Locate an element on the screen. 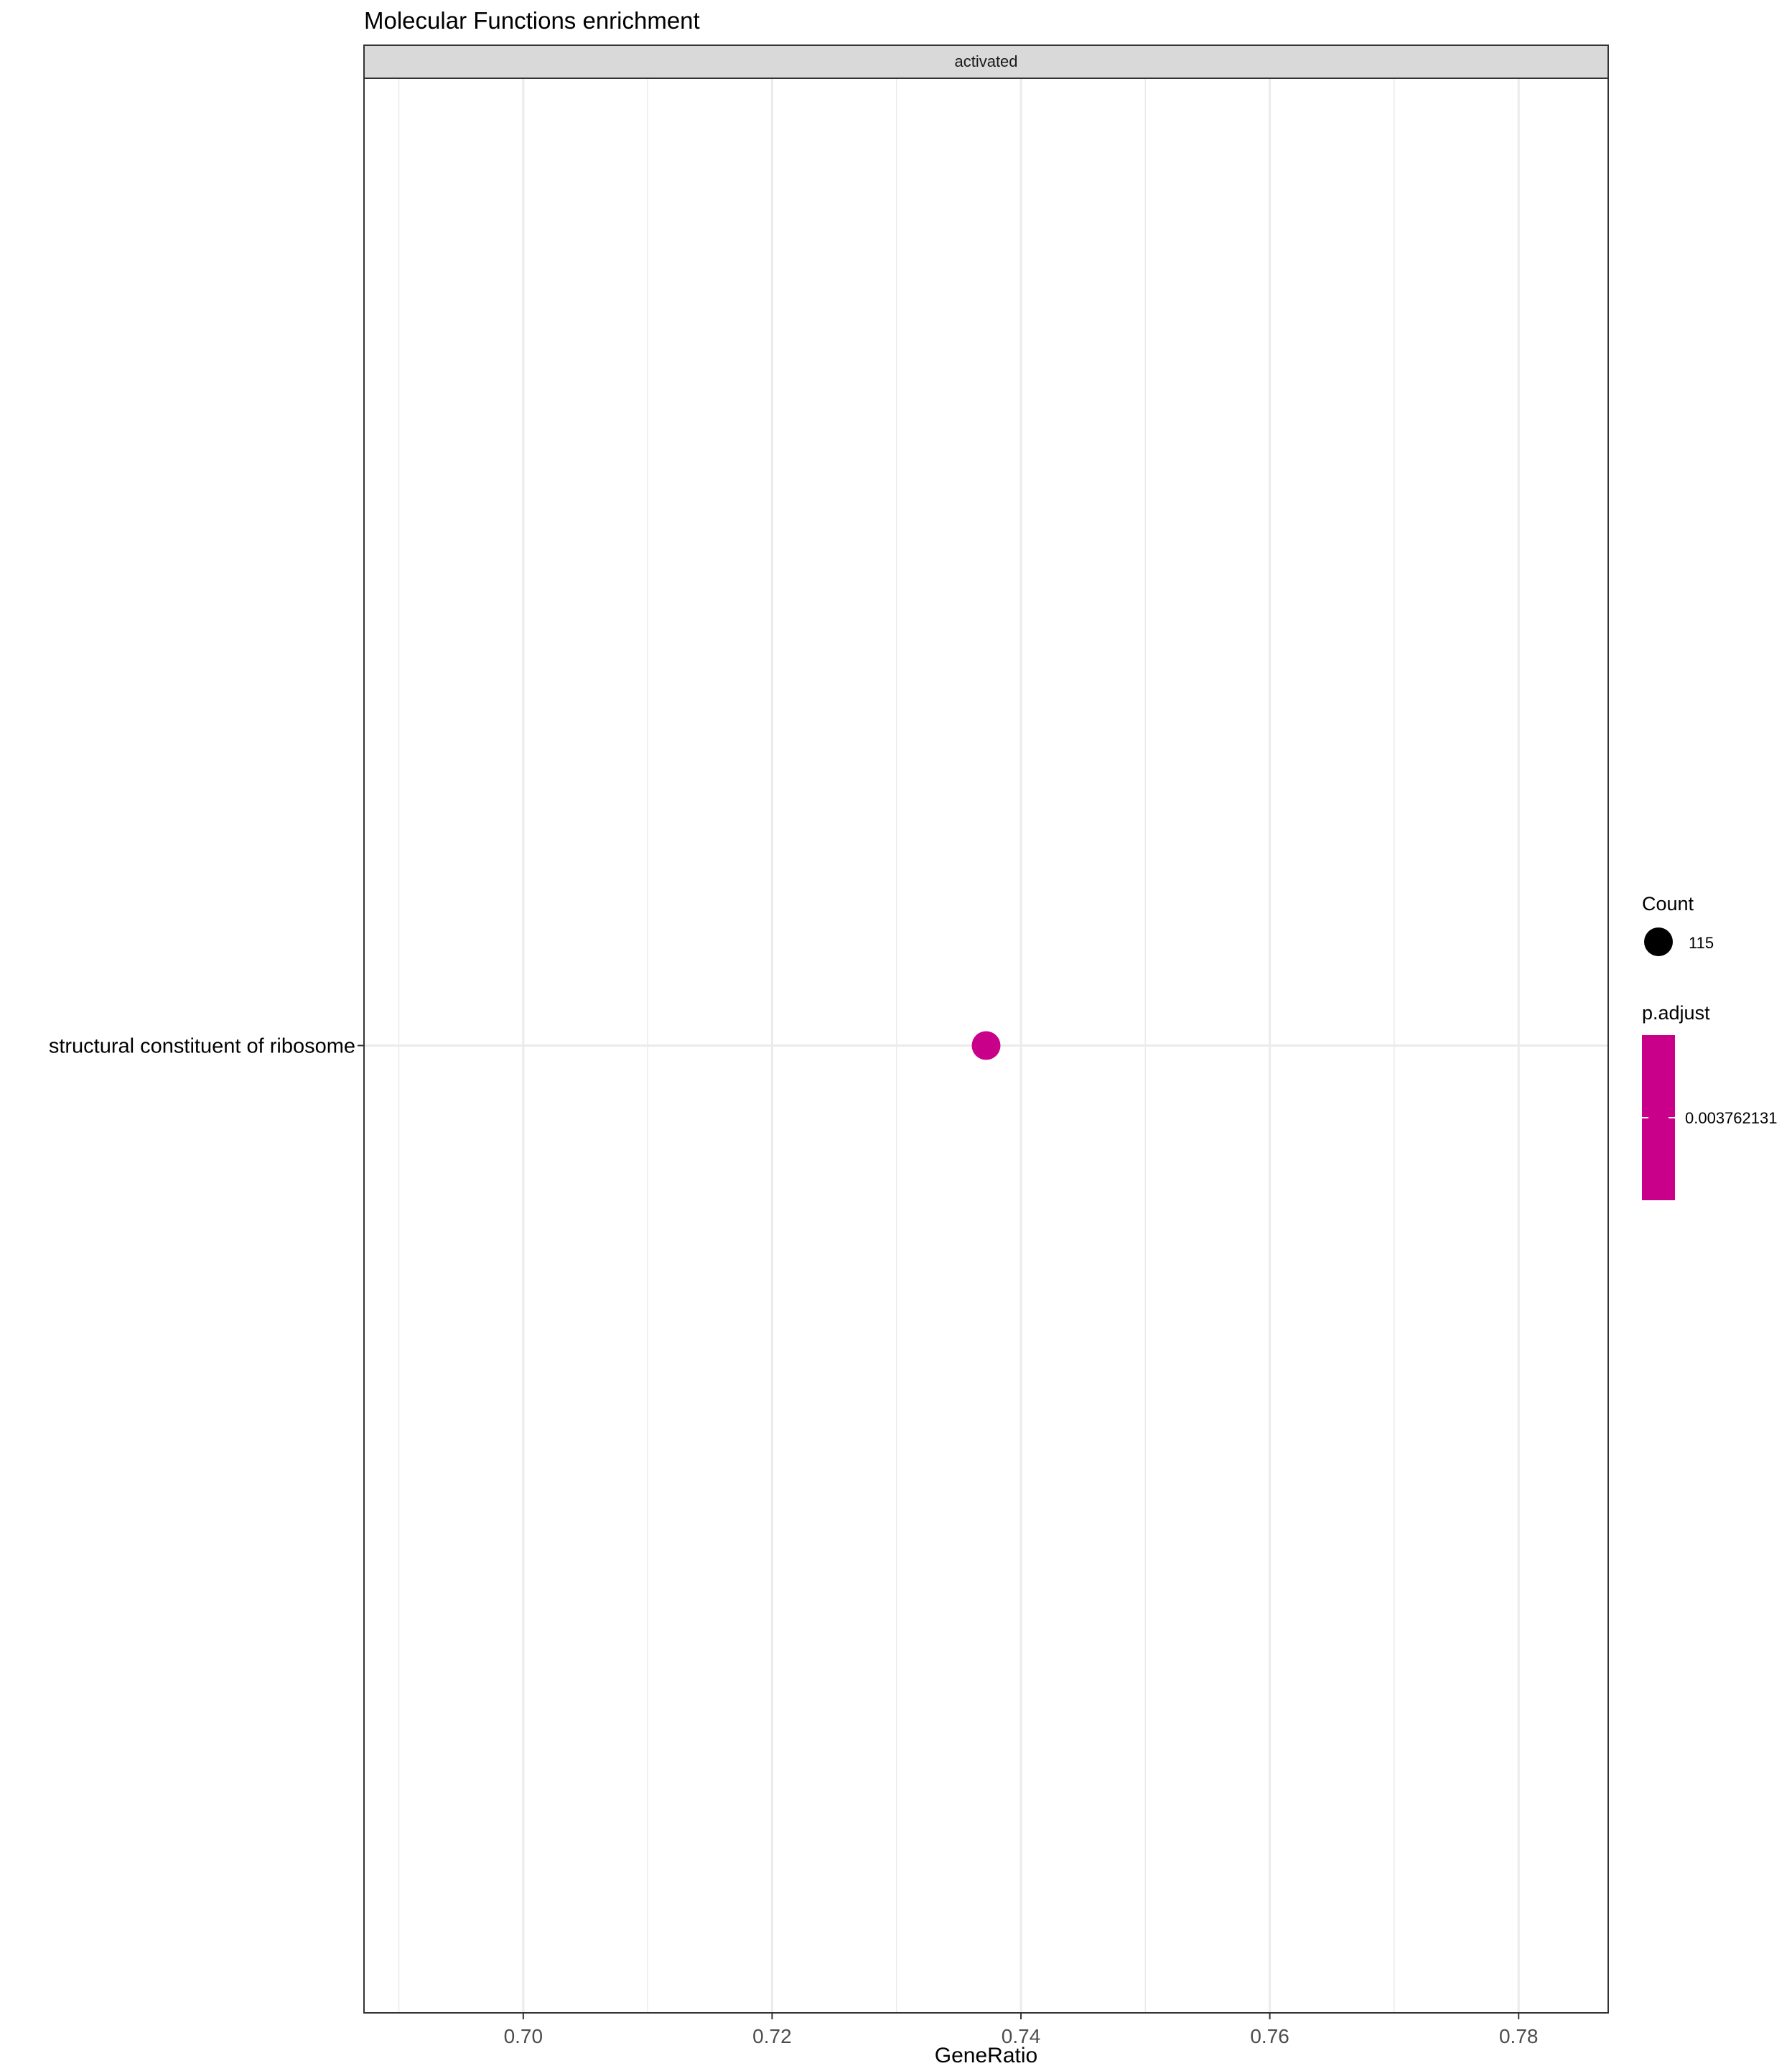 This screenshot has width=1792, height=2071. y-axis: structural constituent of ribosome is located at coordinates (206, 1046).